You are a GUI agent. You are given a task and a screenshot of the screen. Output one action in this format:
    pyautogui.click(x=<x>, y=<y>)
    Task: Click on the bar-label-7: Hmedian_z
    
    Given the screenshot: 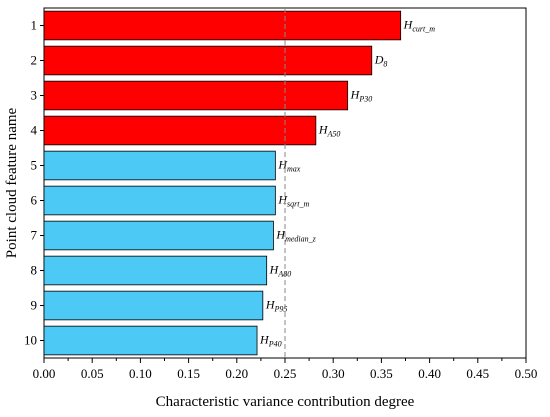 What is the action you would take?
    pyautogui.click(x=295, y=236)
    